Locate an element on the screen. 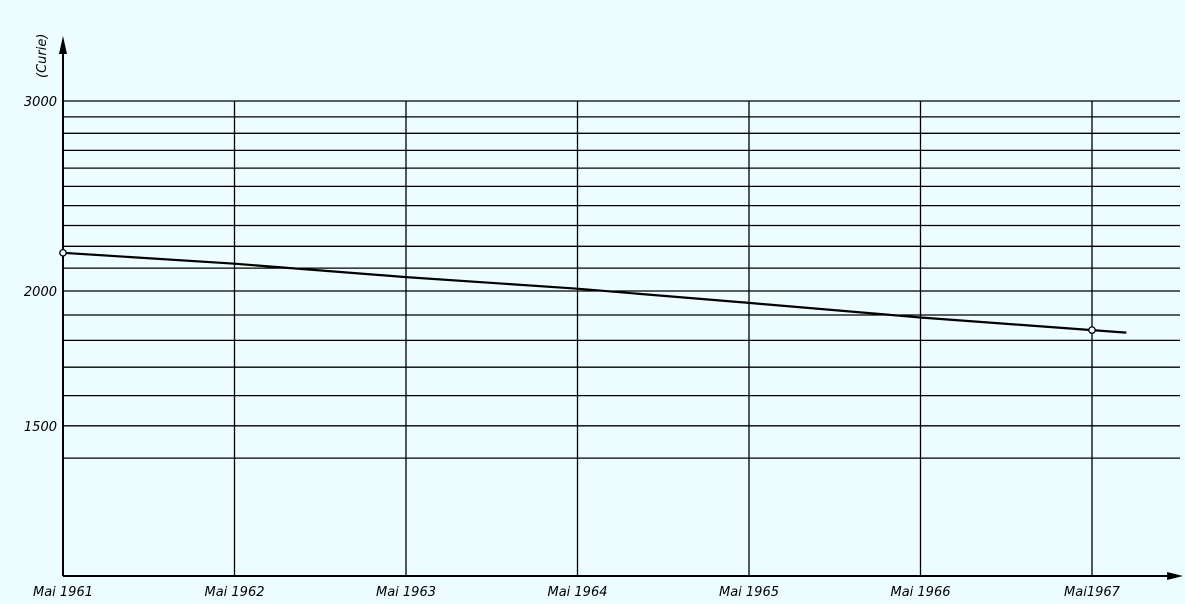 Image resolution: width=1185 pixels, height=604 pixels. series-line is located at coordinates (594, 292).